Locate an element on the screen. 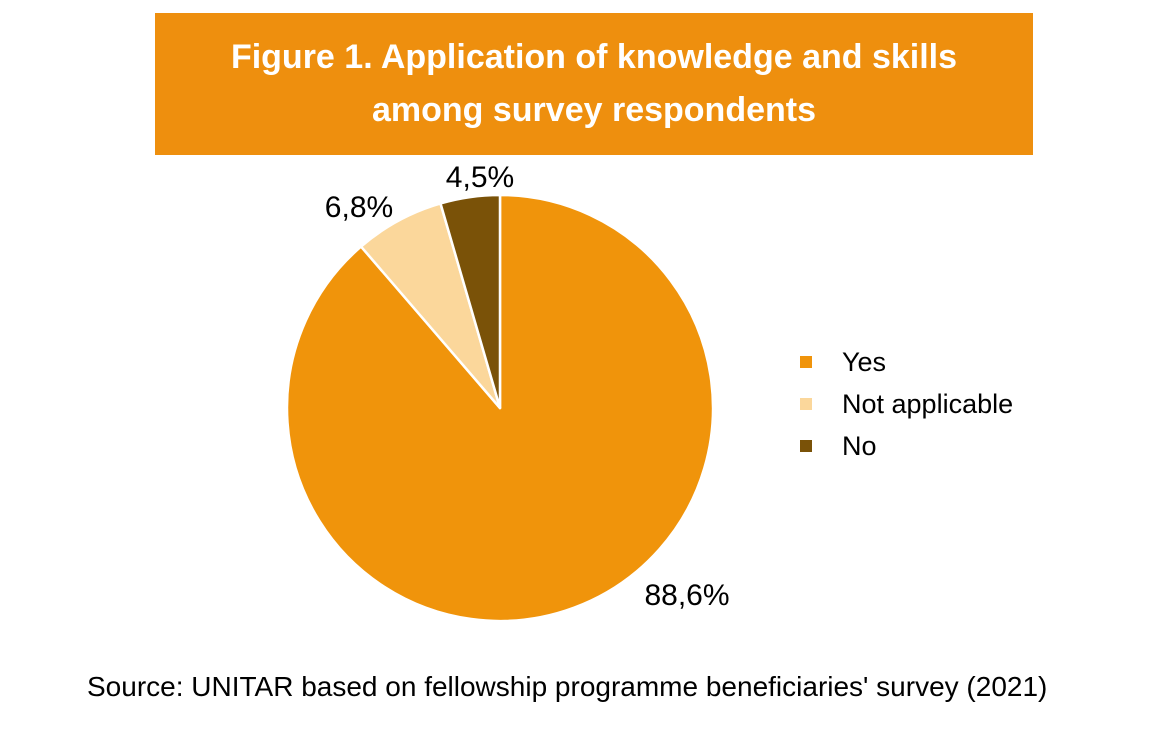  legend-swatch-not-applicable is located at coordinates (806, 404).